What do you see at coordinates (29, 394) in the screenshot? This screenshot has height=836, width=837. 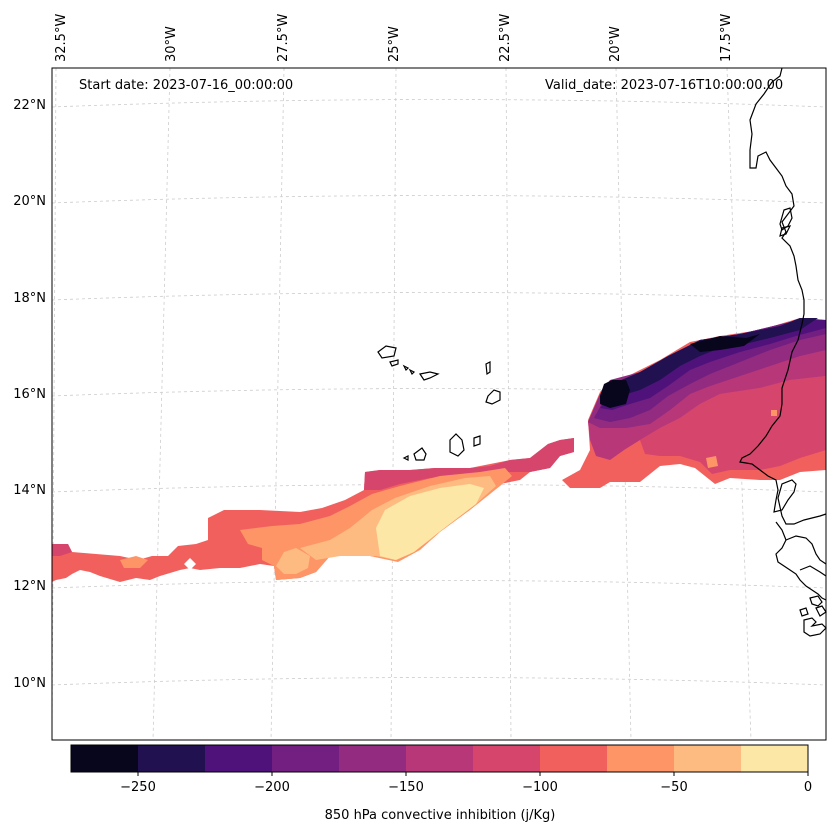 I see `lat-label: 16°N` at bounding box center [29, 394].